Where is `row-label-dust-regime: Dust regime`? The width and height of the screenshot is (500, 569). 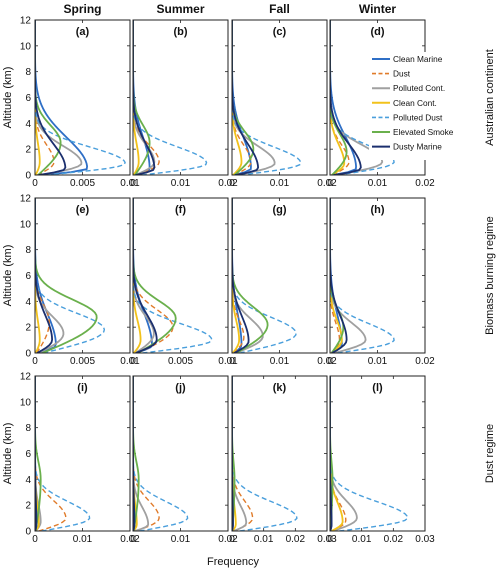 row-label-dust-regime: Dust regime is located at coordinates (490, 453).